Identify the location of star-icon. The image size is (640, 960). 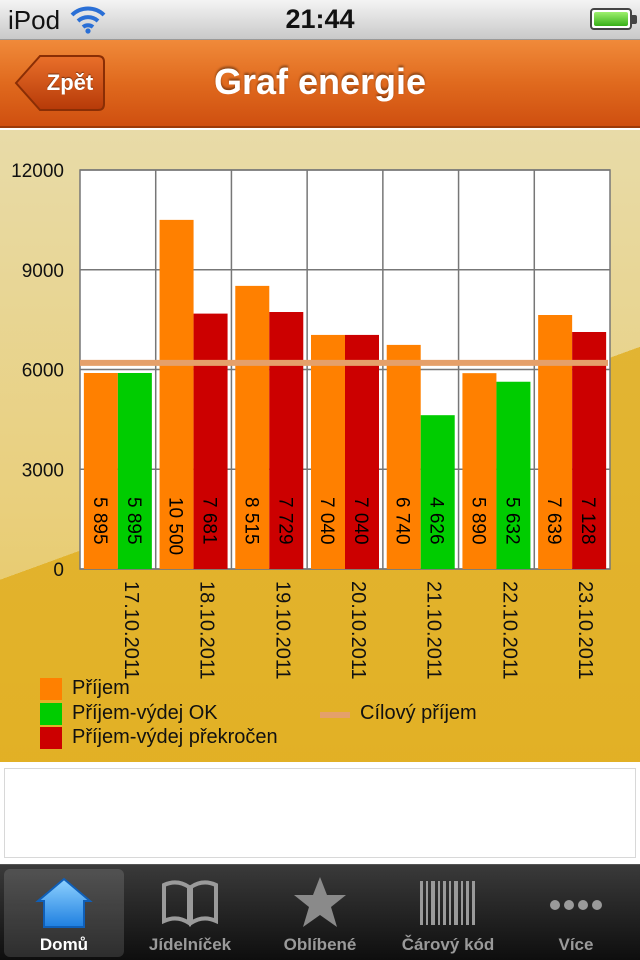
(320, 902).